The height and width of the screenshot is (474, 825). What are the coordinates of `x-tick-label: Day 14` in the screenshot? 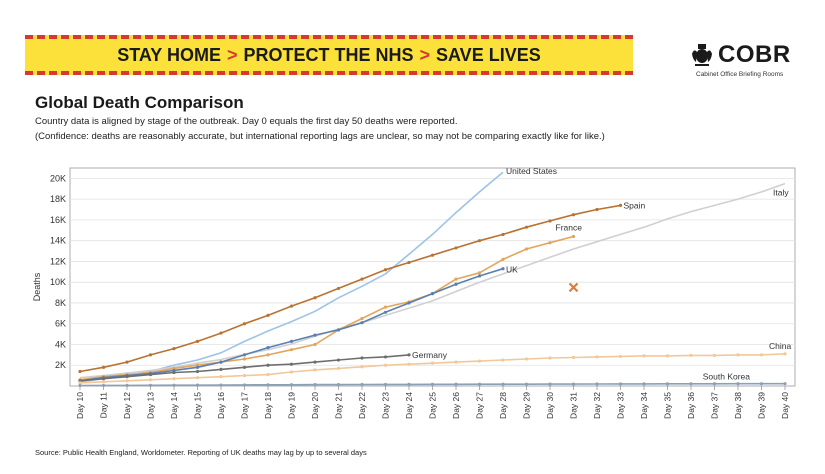 It's located at (174, 405).